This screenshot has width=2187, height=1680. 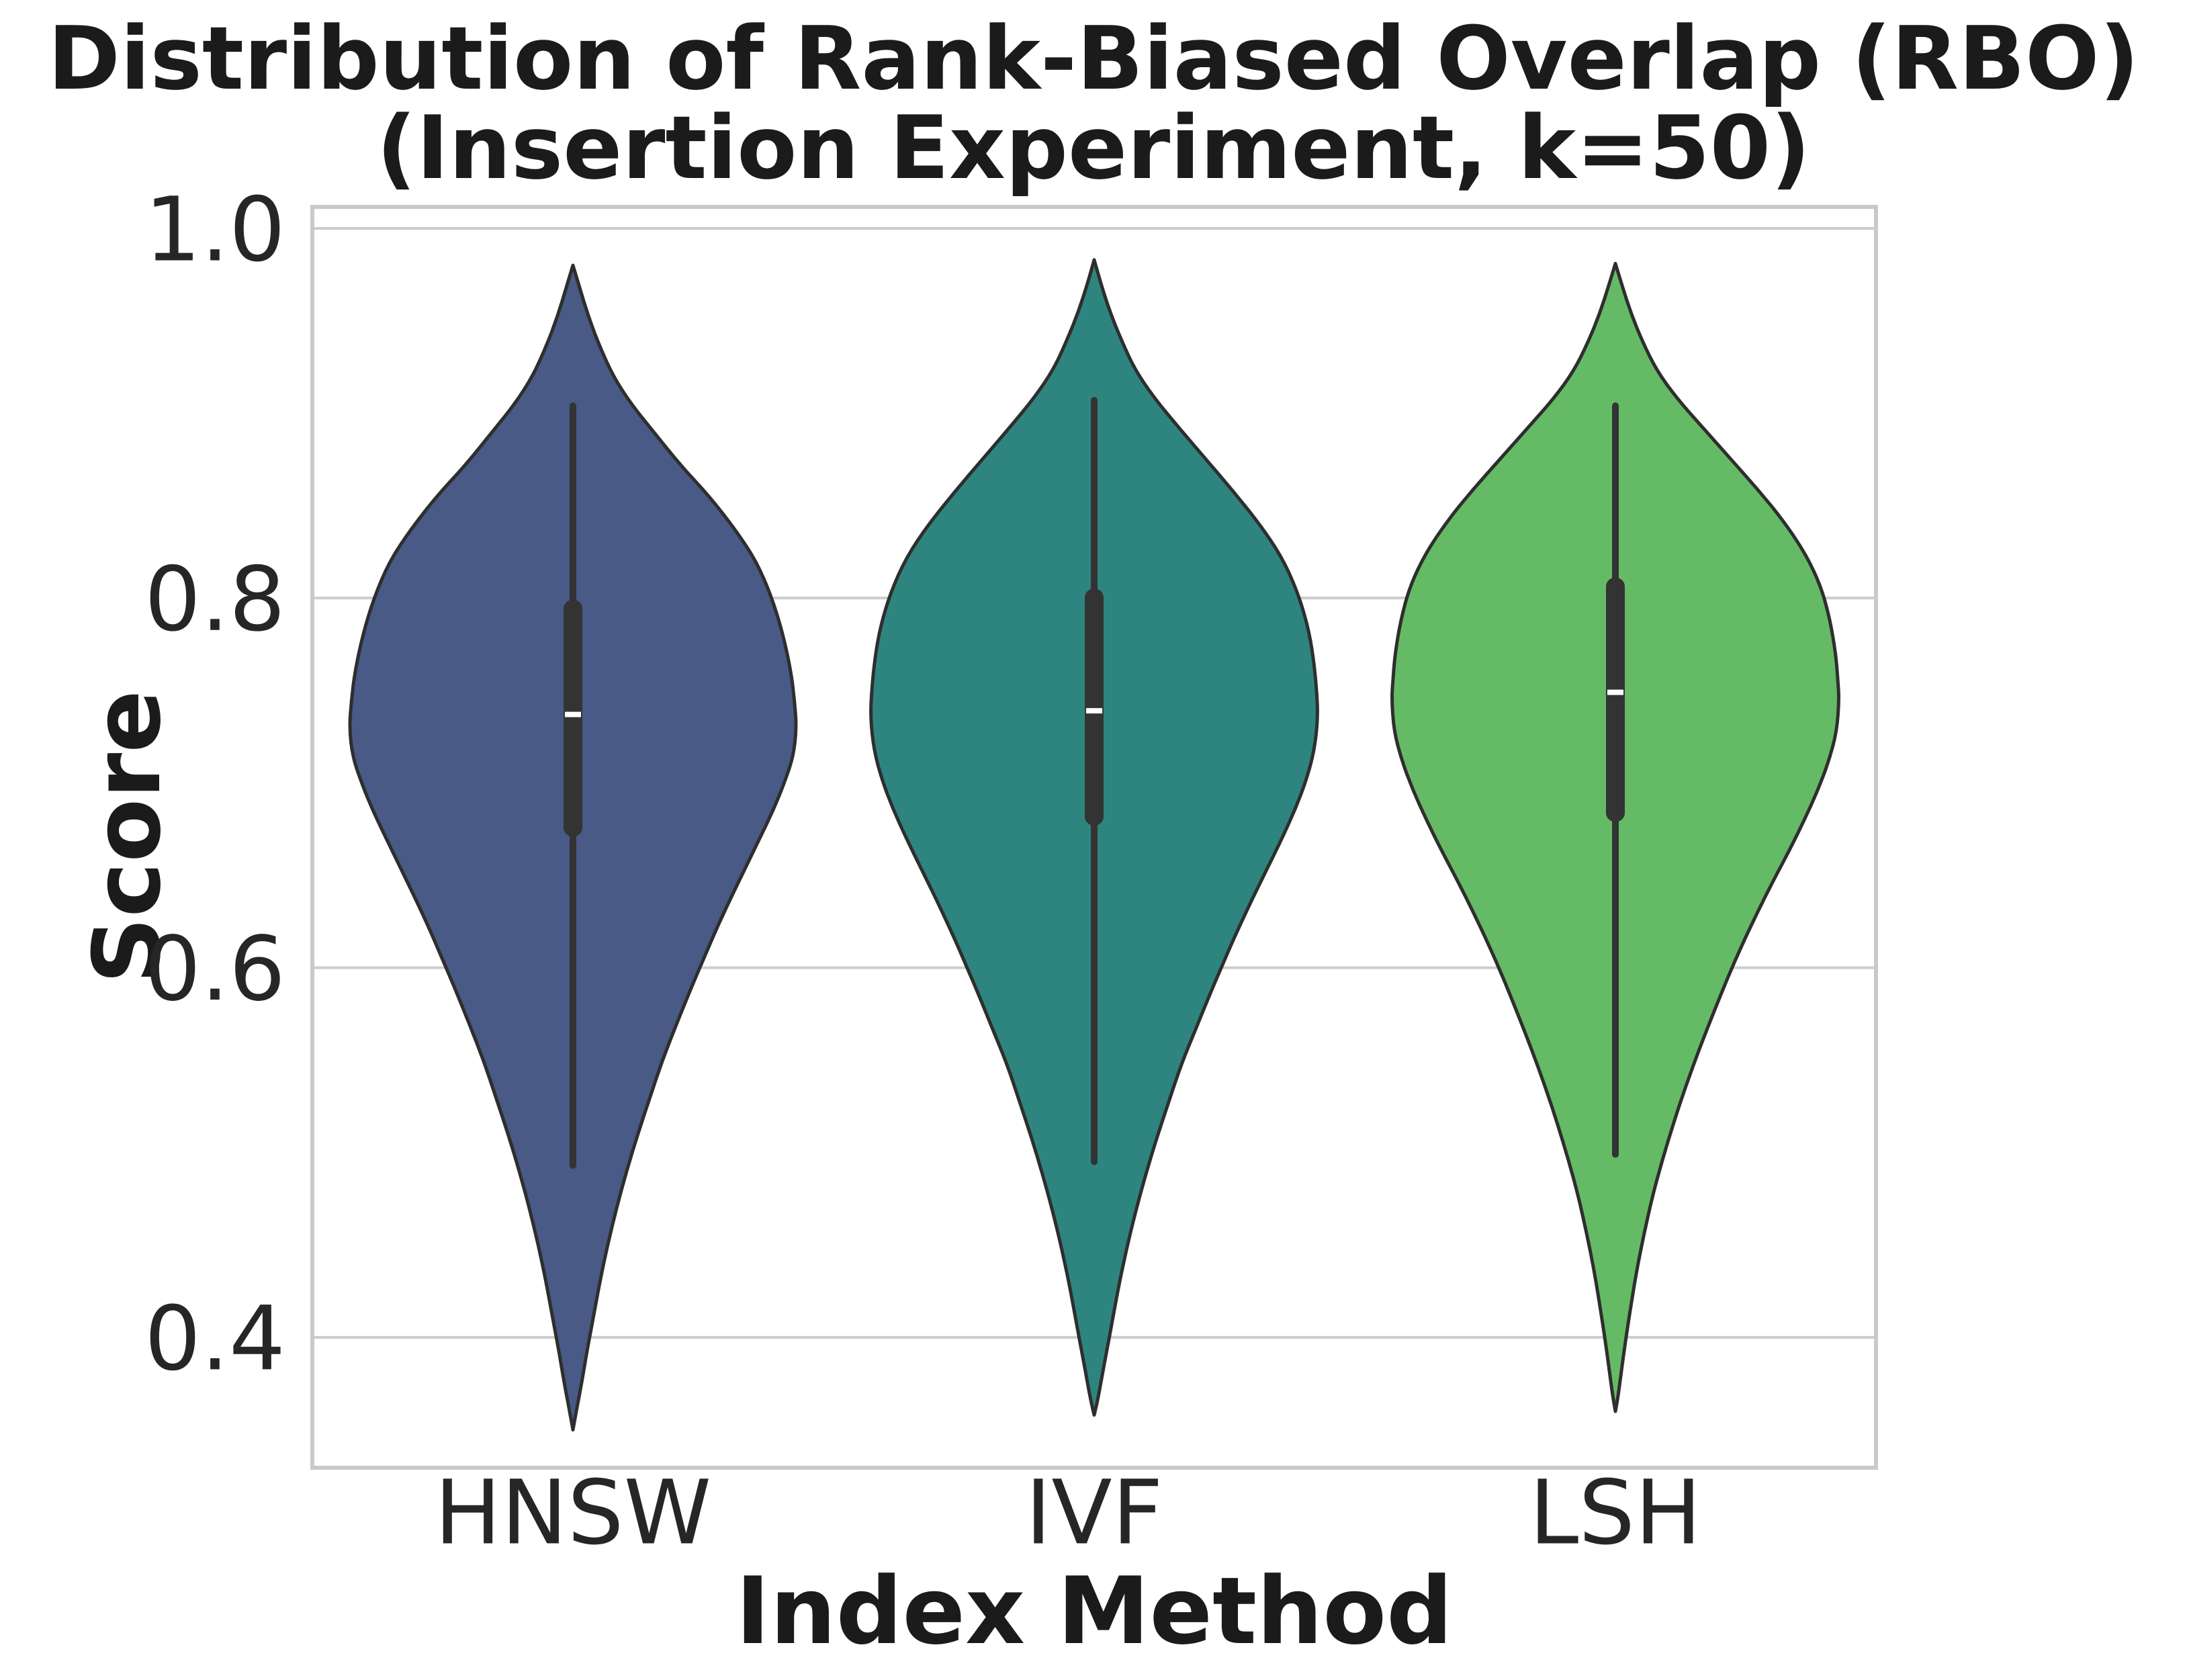 What do you see at coordinates (1615, 700) in the screenshot?
I see `box-lsh` at bounding box center [1615, 700].